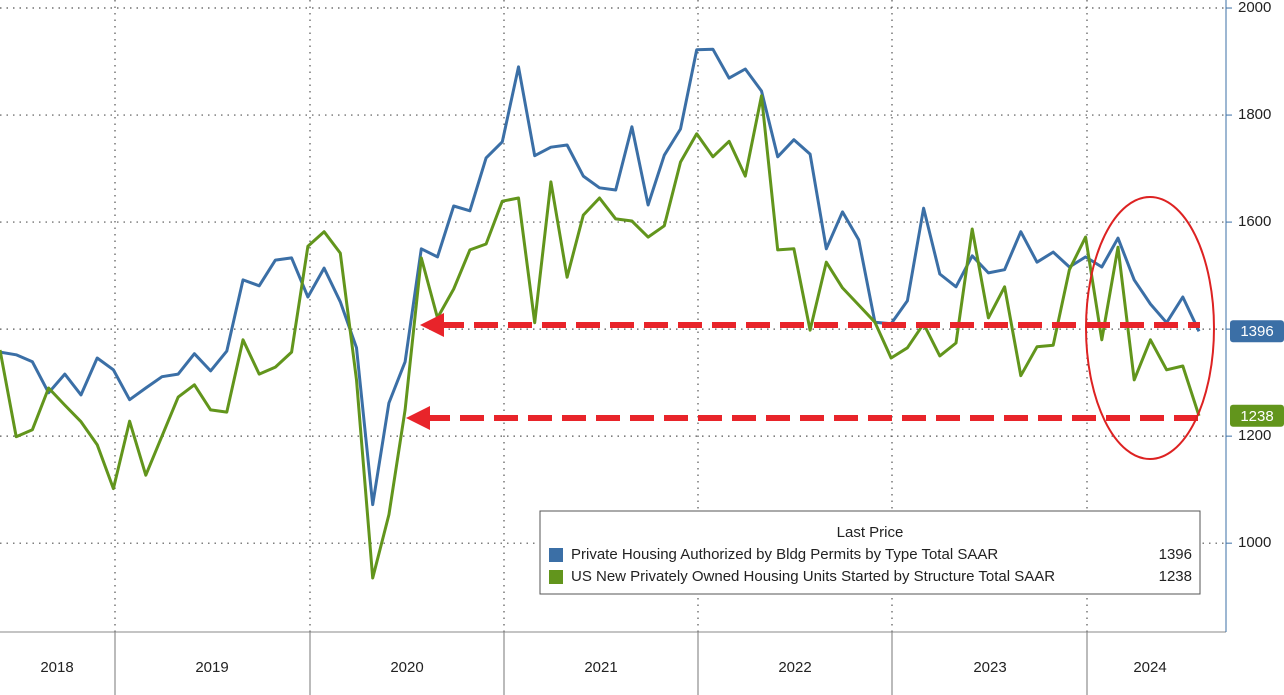 This screenshot has height=695, width=1284. Describe the element at coordinates (1150, 328) in the screenshot. I see `highlight-ellipse` at that location.